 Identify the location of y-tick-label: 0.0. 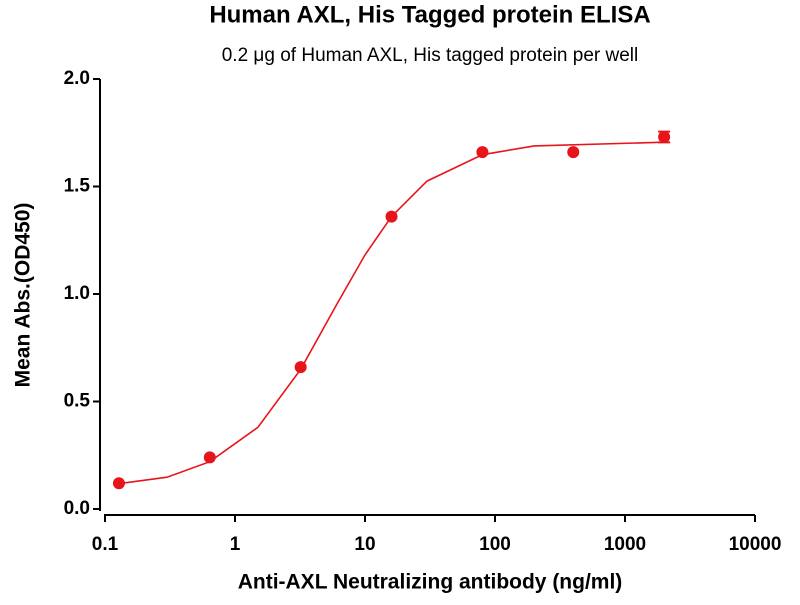
(77, 508).